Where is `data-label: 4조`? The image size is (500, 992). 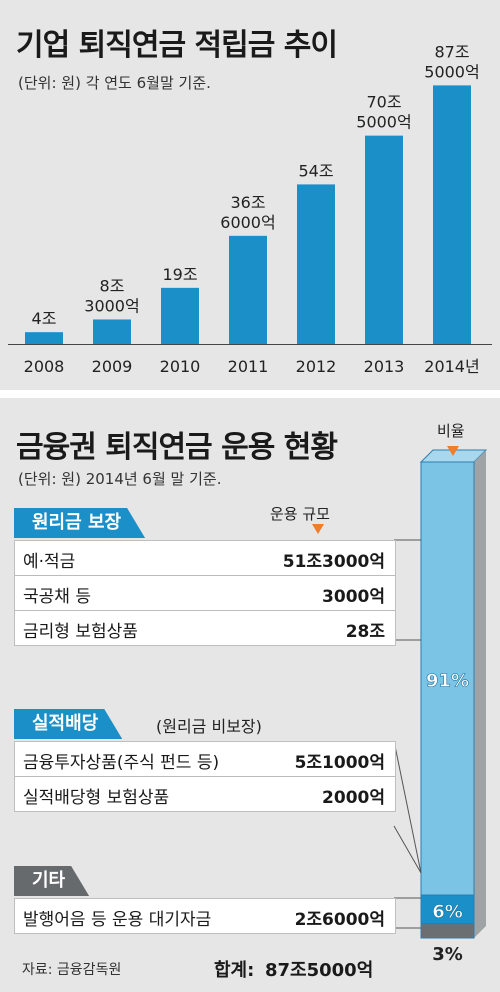
data-label: 4조 is located at coordinates (44, 318).